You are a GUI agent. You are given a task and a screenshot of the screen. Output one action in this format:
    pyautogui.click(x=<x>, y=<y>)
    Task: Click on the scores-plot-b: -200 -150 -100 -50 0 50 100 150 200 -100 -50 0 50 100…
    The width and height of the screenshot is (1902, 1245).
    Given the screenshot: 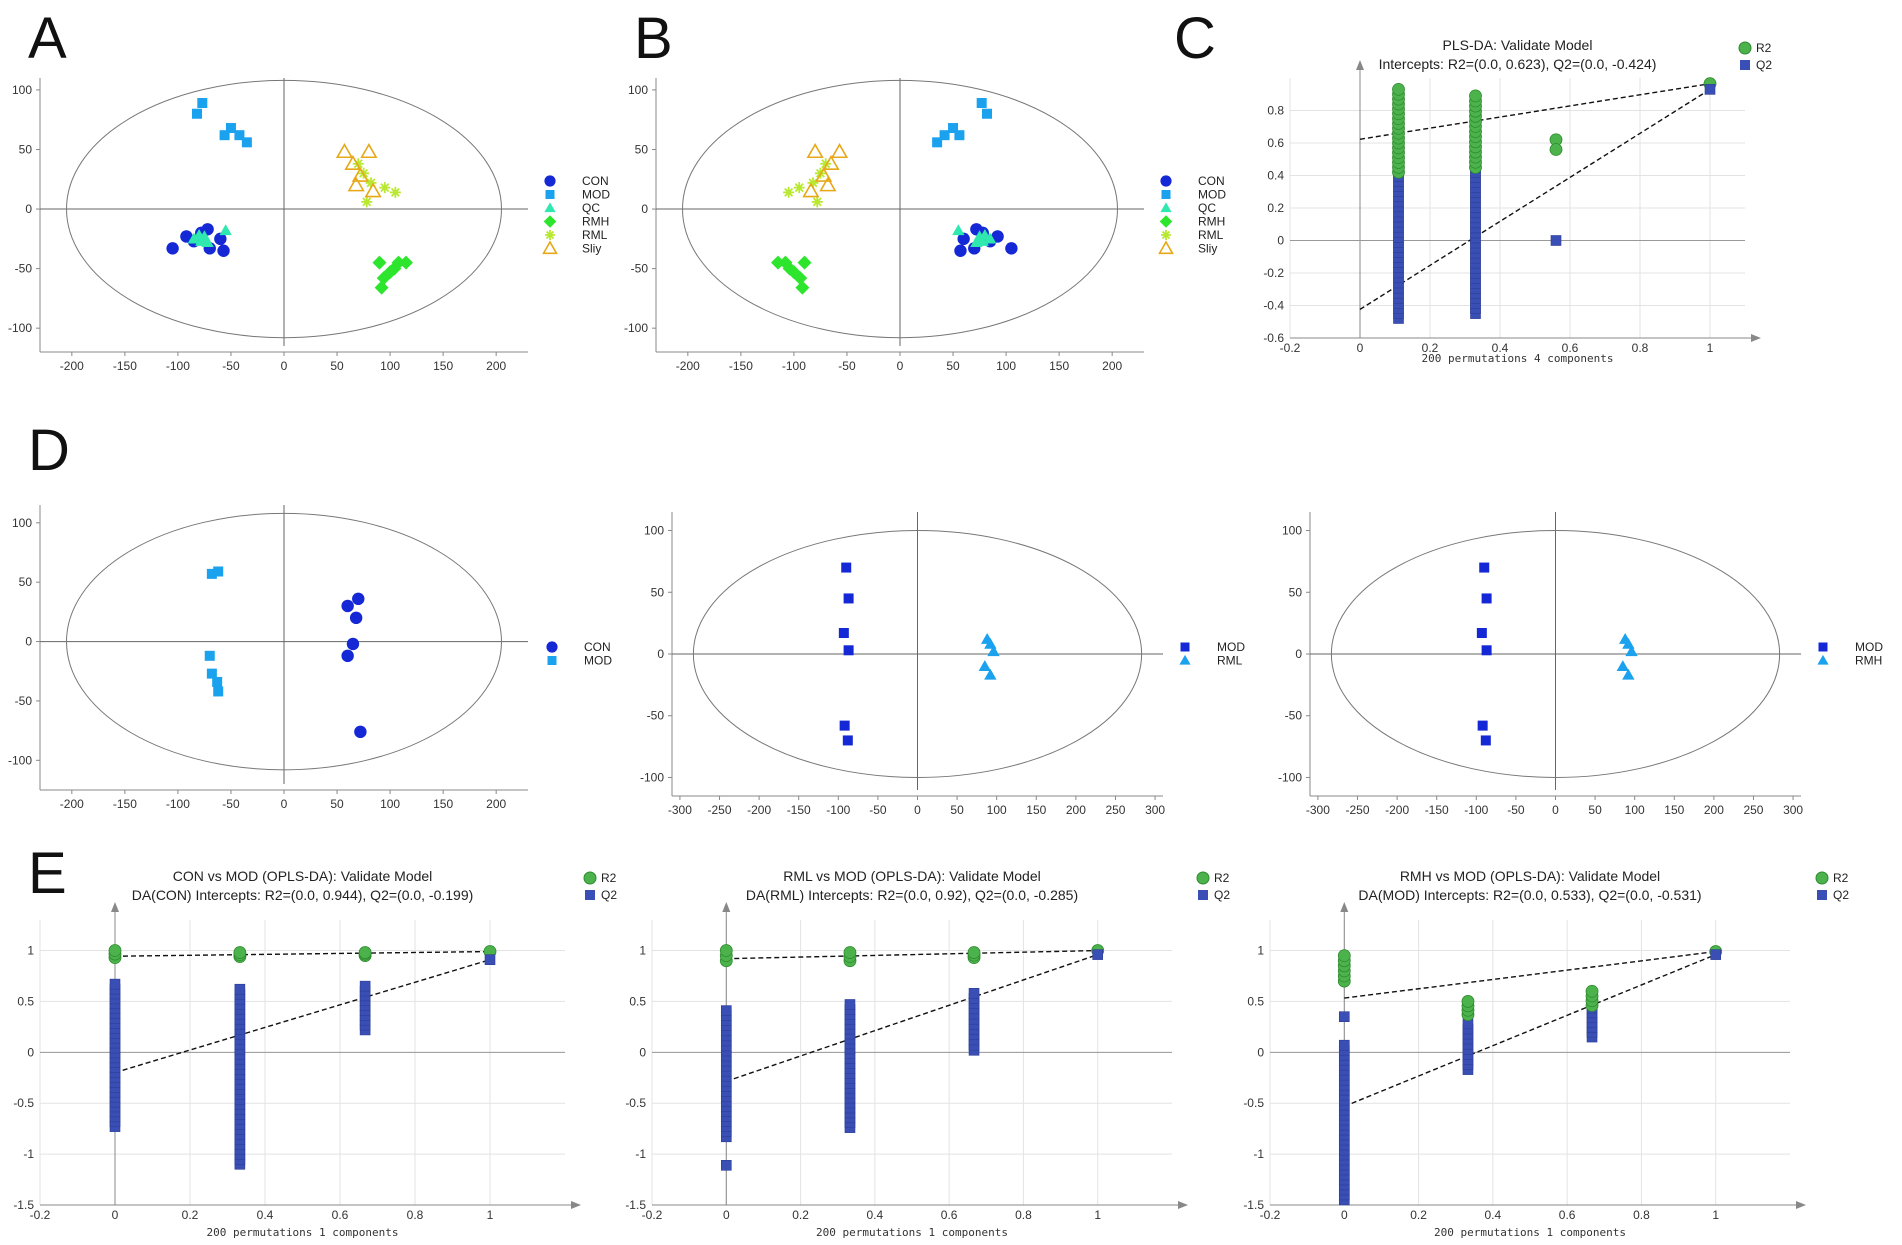 What is the action you would take?
    pyautogui.click(x=925, y=225)
    